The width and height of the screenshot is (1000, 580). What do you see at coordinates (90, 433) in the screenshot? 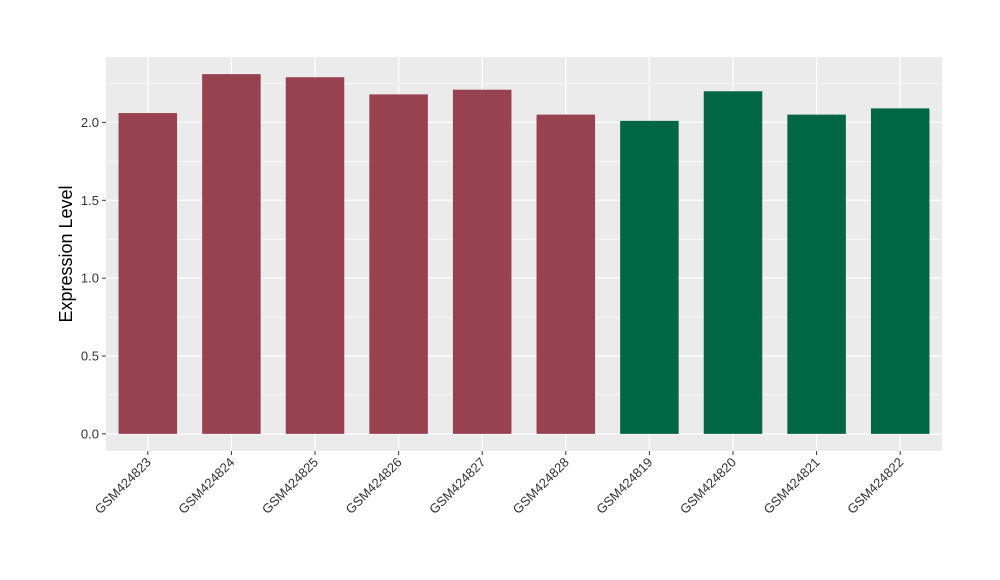
I see `y-tick-label: 0.0` at bounding box center [90, 433].